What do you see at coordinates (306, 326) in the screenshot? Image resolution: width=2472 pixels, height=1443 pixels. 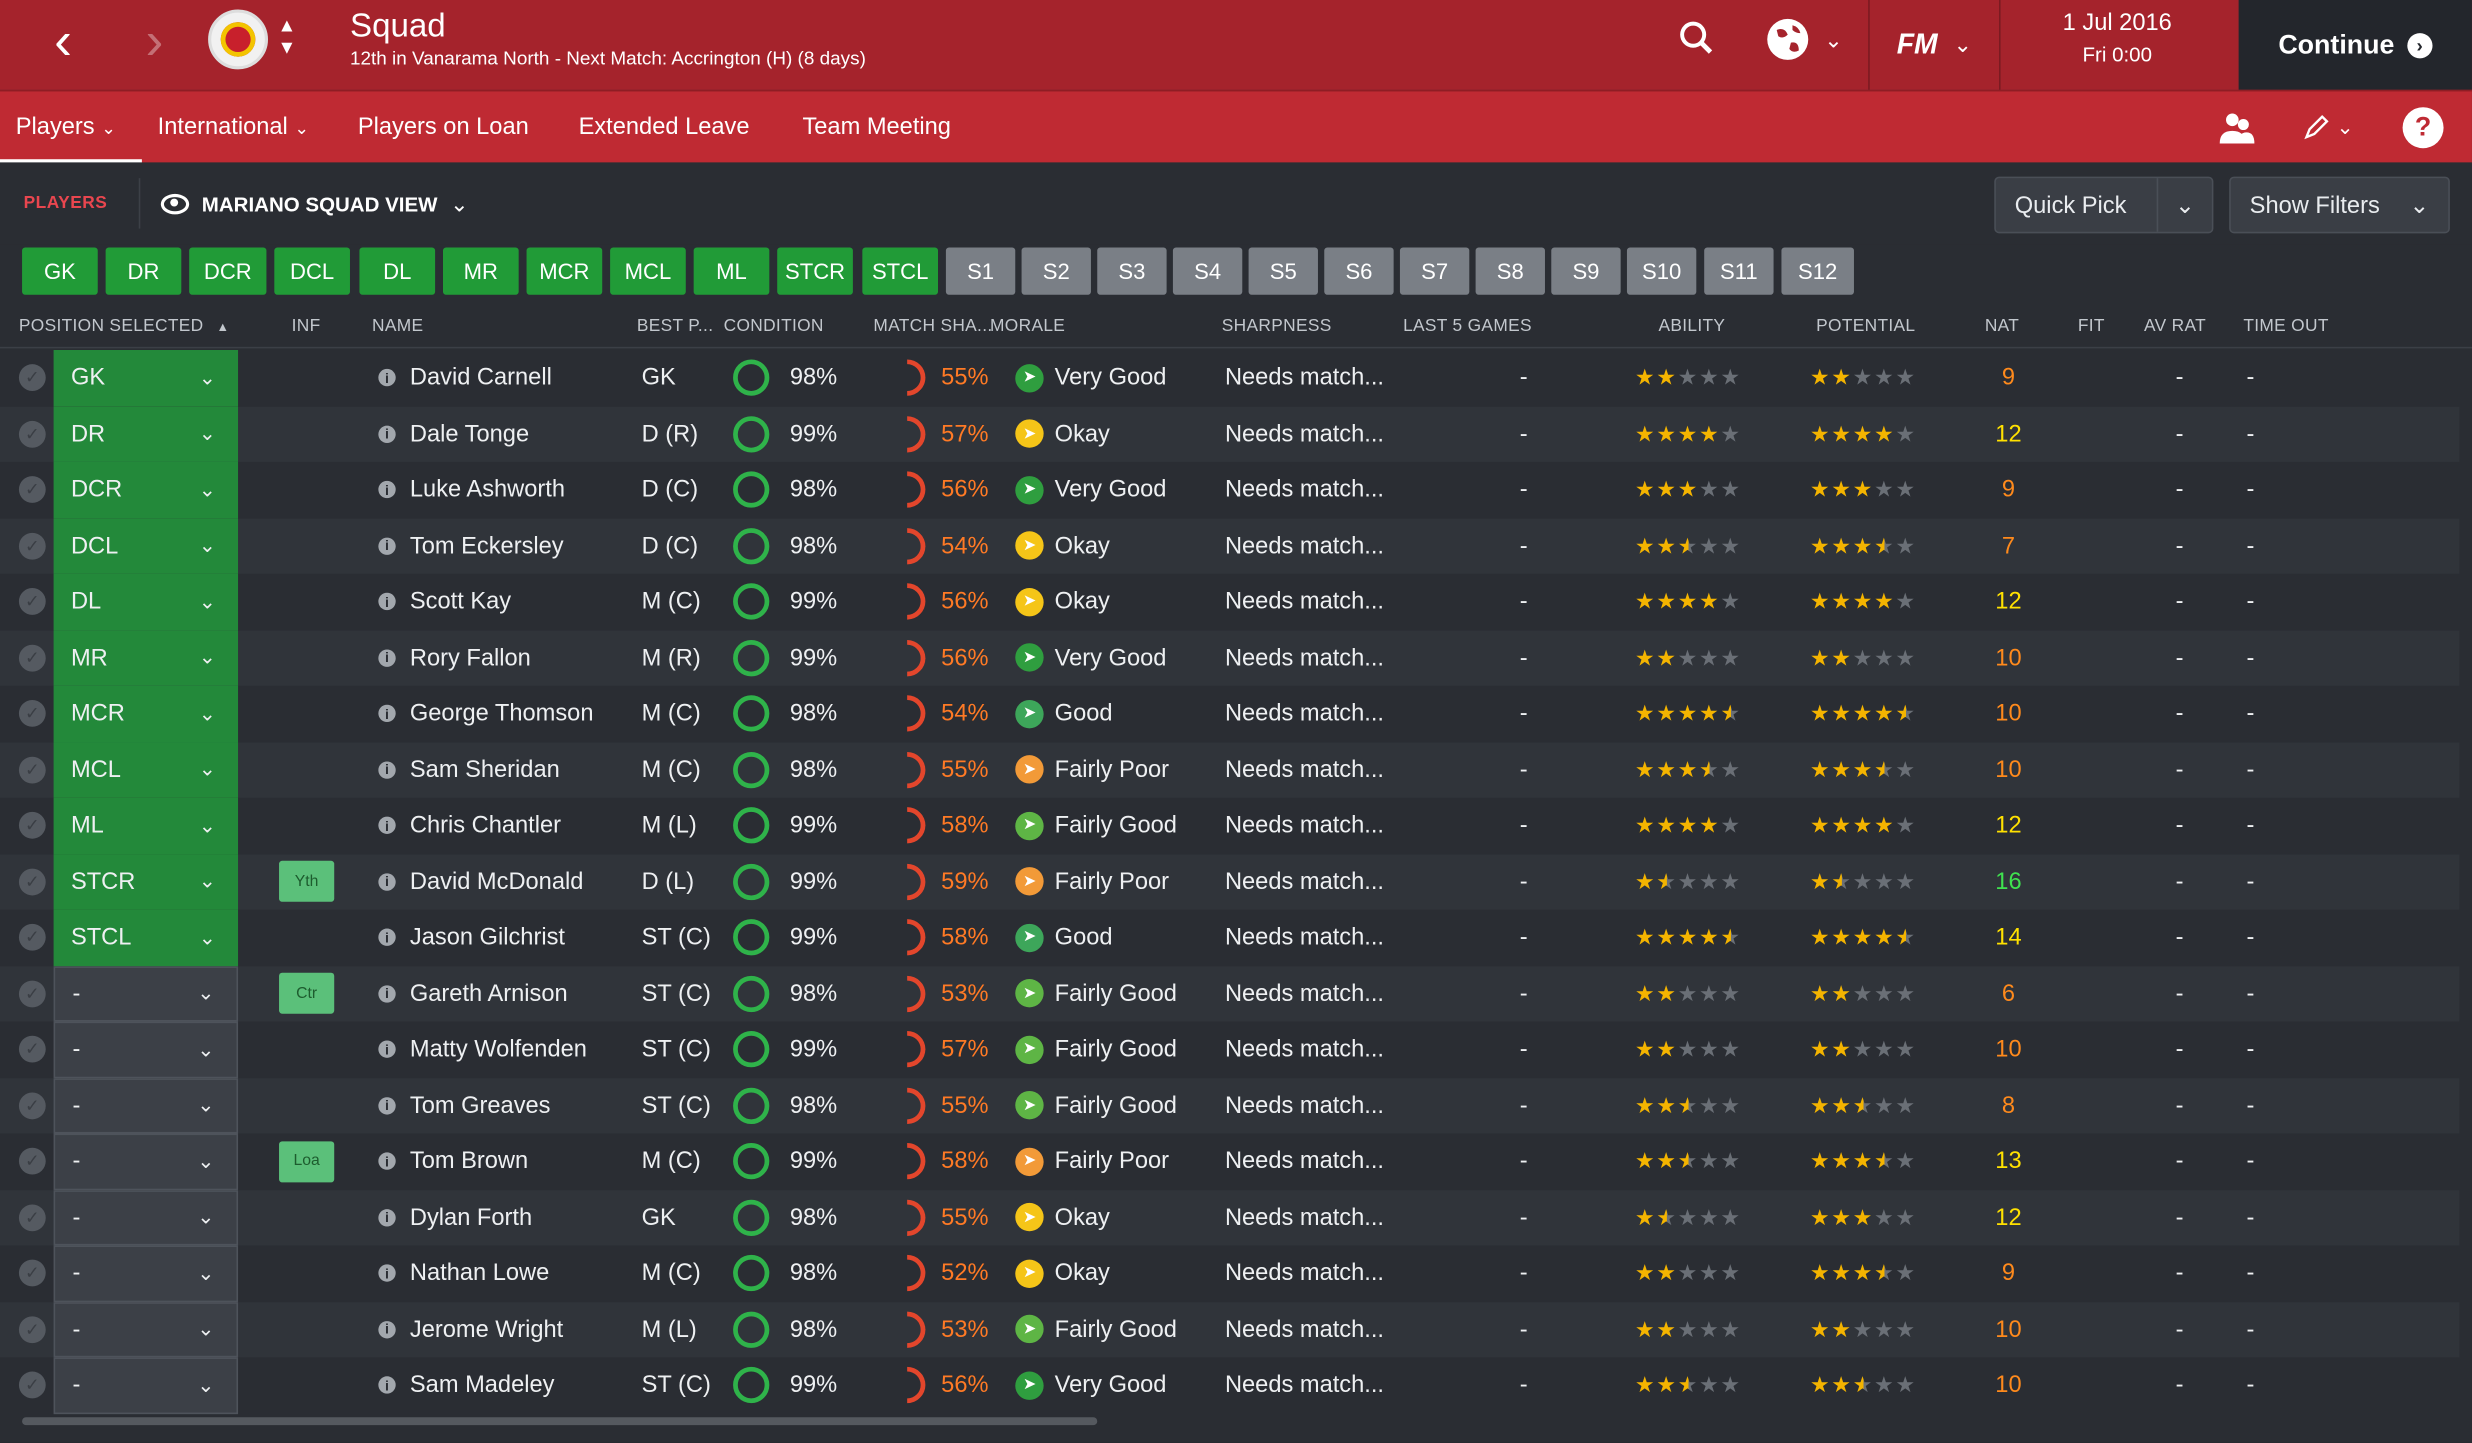 I see `col-inf: INF` at bounding box center [306, 326].